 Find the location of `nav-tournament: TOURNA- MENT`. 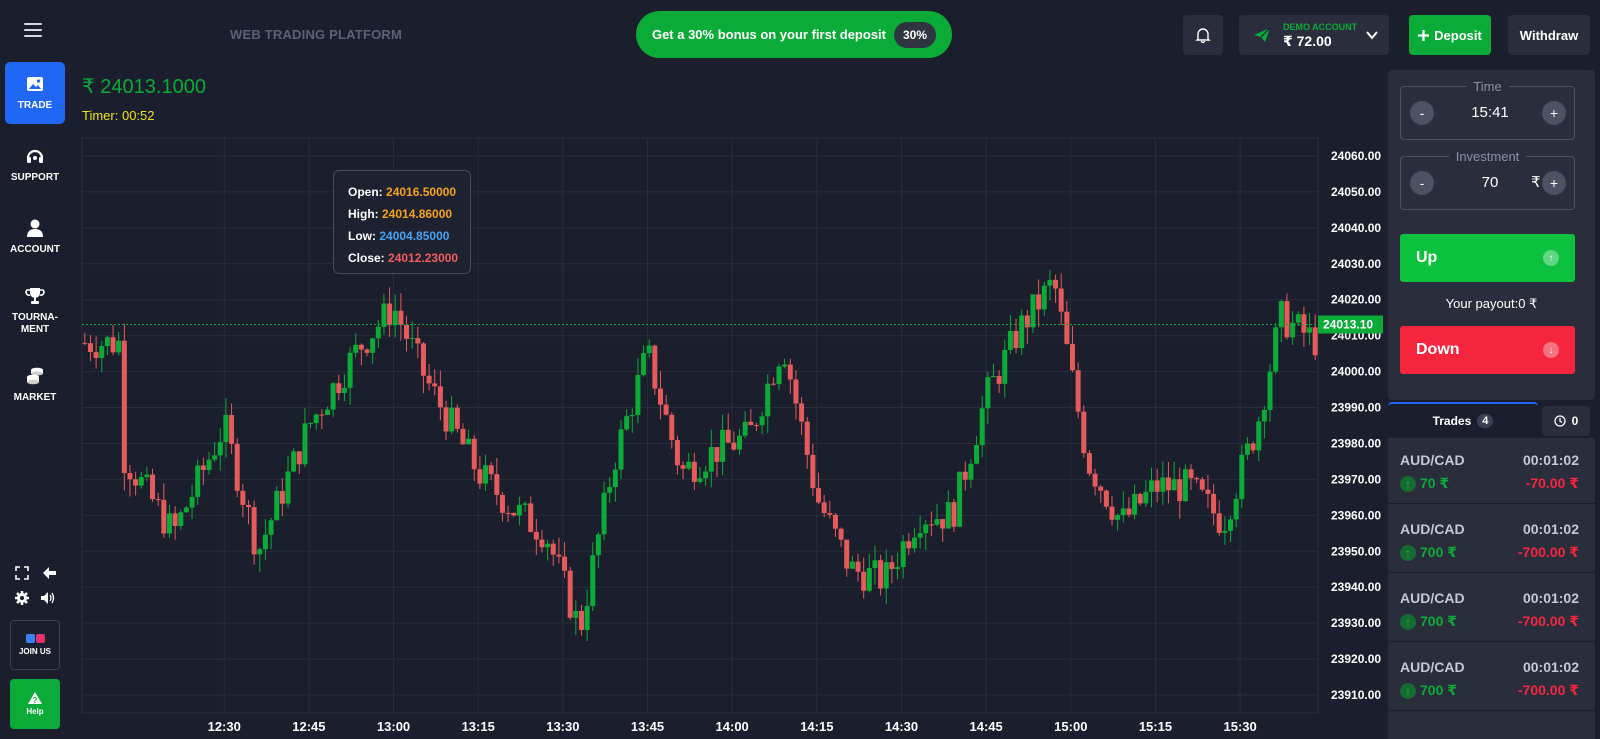

nav-tournament: TOURNA- MENT is located at coordinates (35, 311).